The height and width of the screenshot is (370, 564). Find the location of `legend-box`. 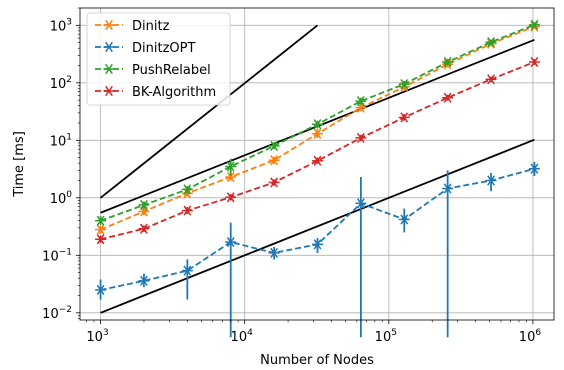

legend-box is located at coordinates (158, 59).